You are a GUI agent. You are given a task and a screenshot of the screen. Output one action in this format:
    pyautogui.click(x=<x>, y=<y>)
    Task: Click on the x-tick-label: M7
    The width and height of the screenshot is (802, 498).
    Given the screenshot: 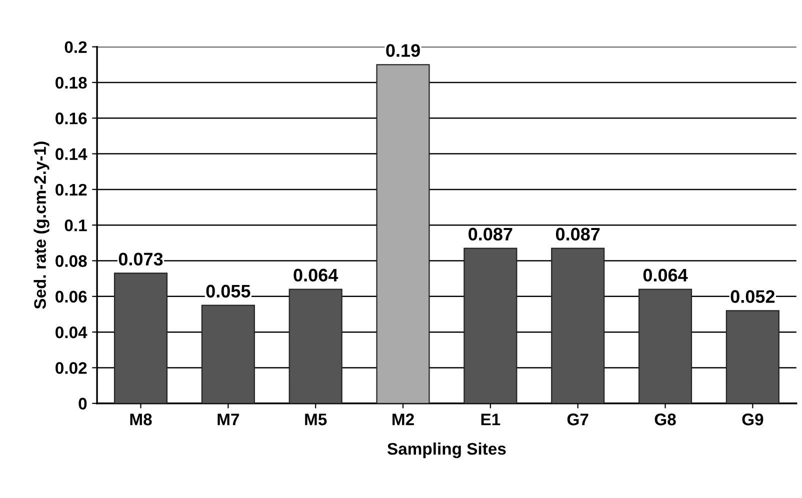 What is the action you would take?
    pyautogui.click(x=229, y=420)
    